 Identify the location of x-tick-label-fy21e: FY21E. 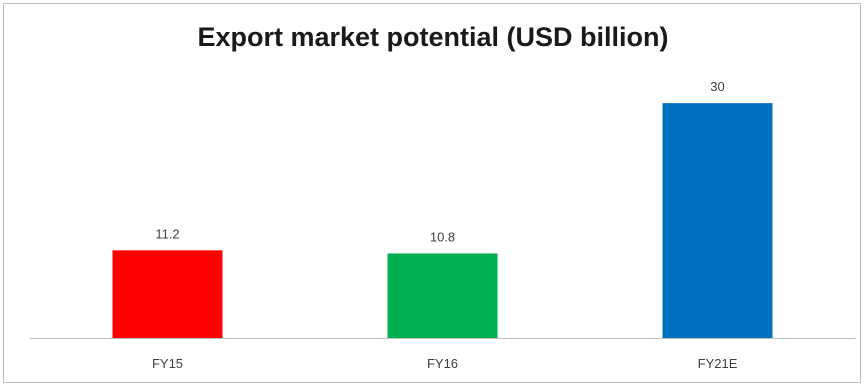
(718, 363).